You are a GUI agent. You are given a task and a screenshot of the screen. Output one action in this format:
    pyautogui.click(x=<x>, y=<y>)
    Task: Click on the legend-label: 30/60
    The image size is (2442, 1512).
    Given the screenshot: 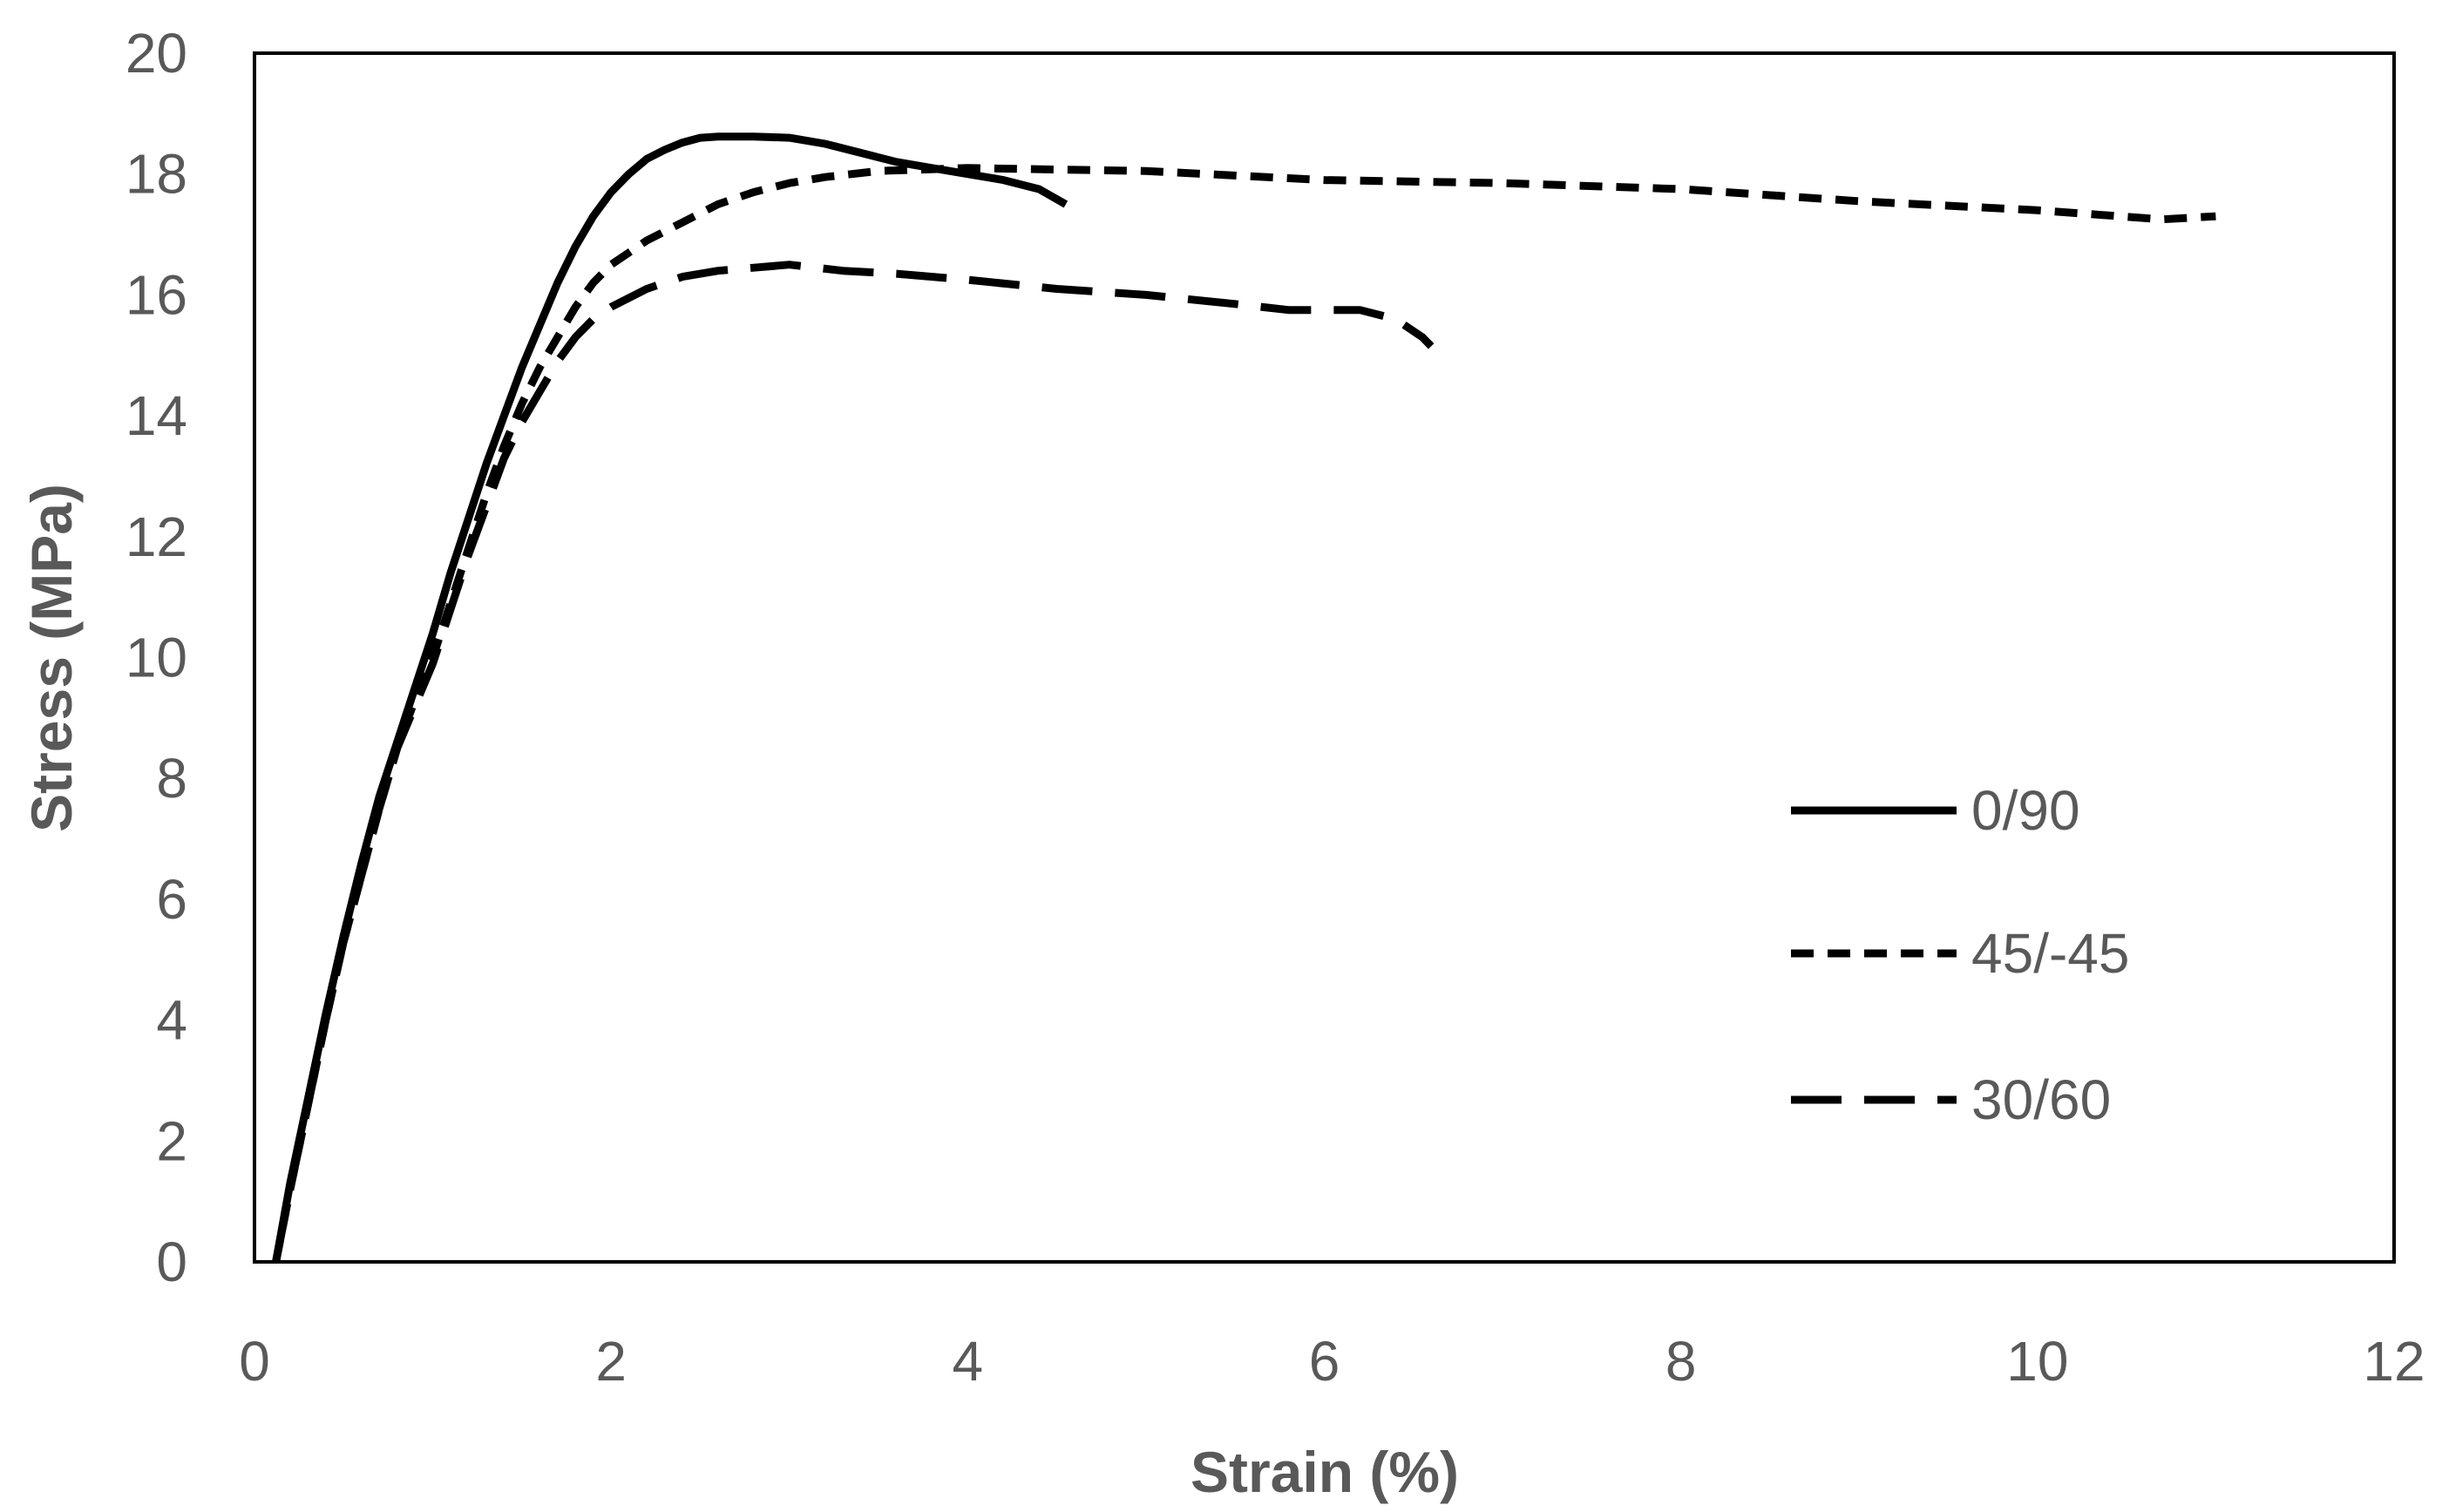 What is the action you would take?
    pyautogui.click(x=2041, y=1099)
    